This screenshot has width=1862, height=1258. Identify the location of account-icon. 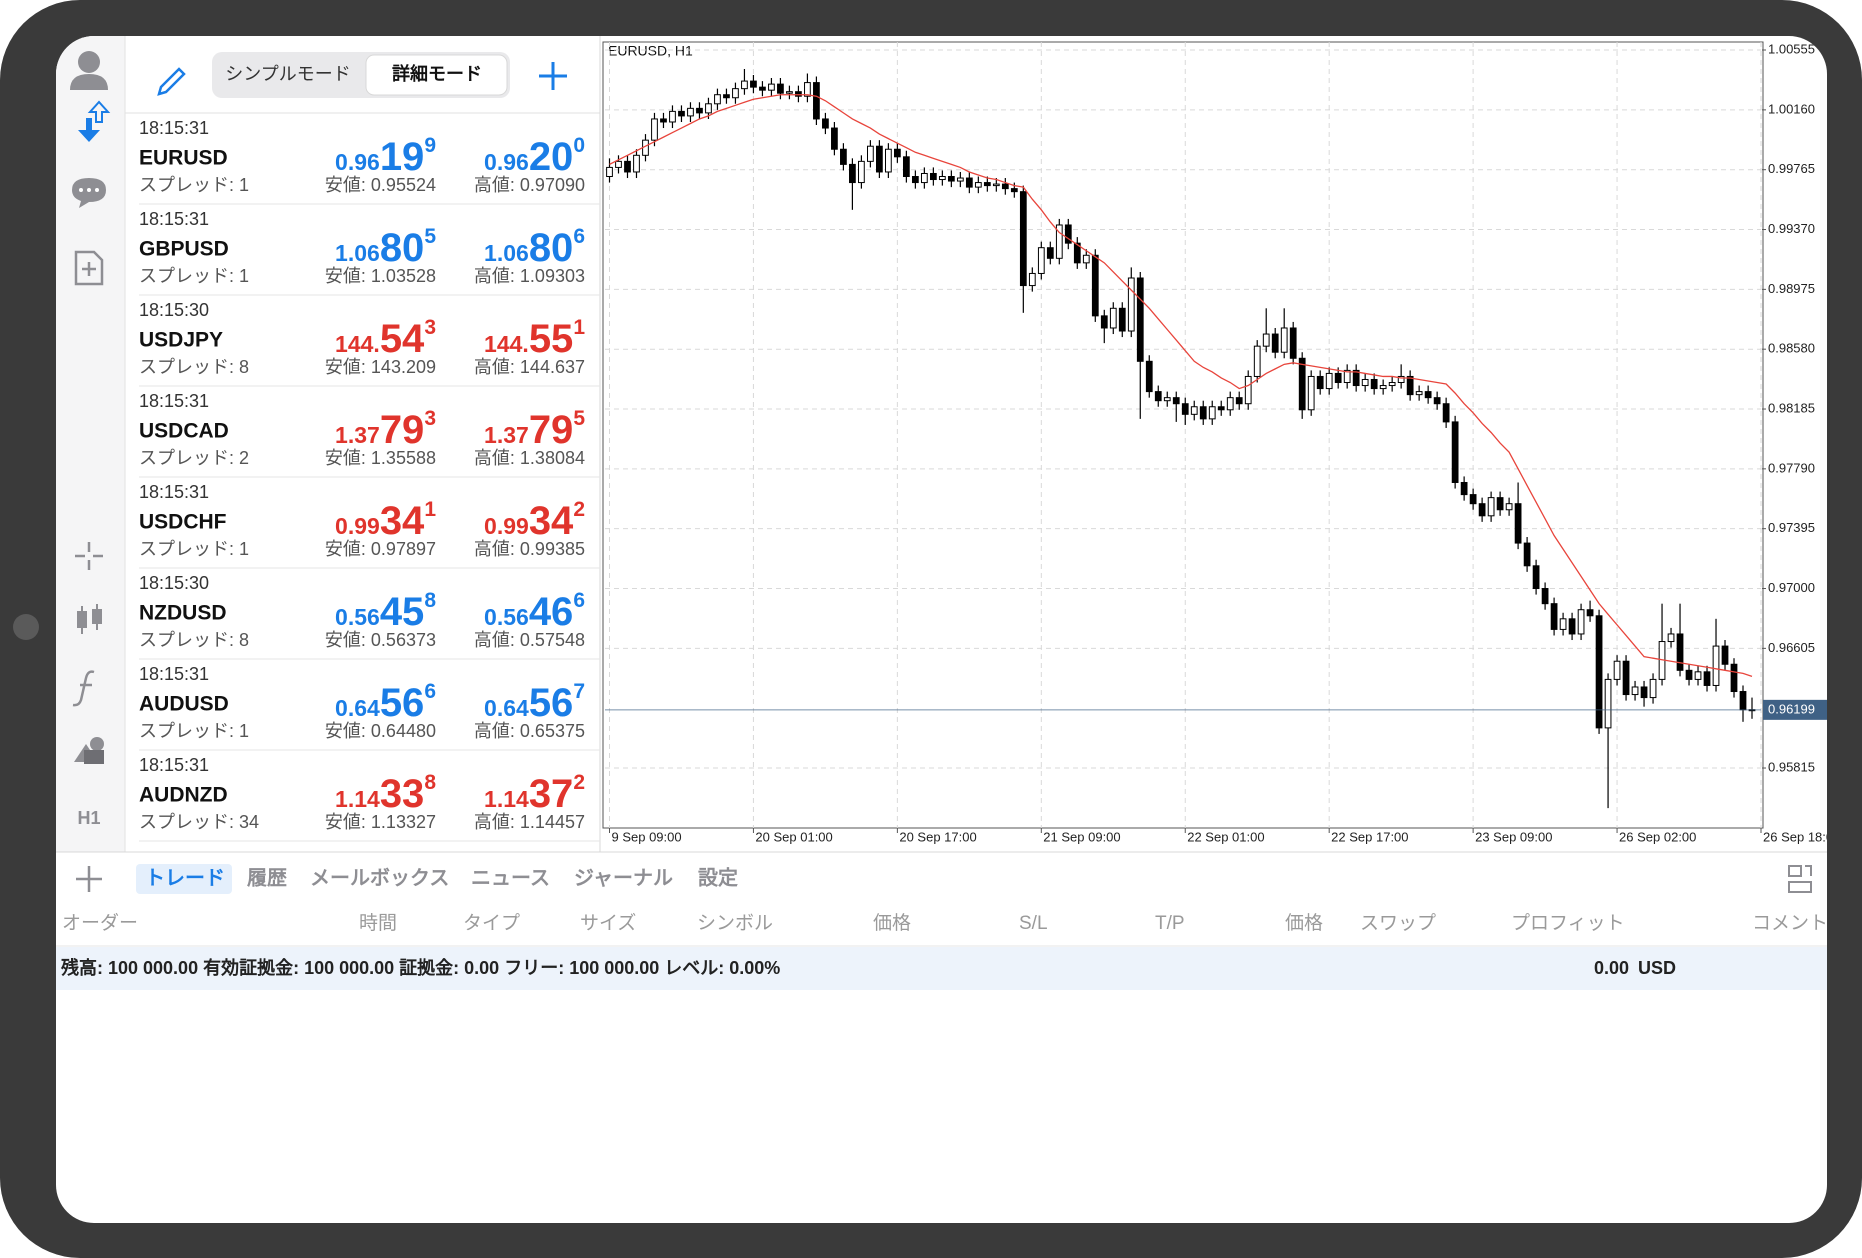
(89, 70).